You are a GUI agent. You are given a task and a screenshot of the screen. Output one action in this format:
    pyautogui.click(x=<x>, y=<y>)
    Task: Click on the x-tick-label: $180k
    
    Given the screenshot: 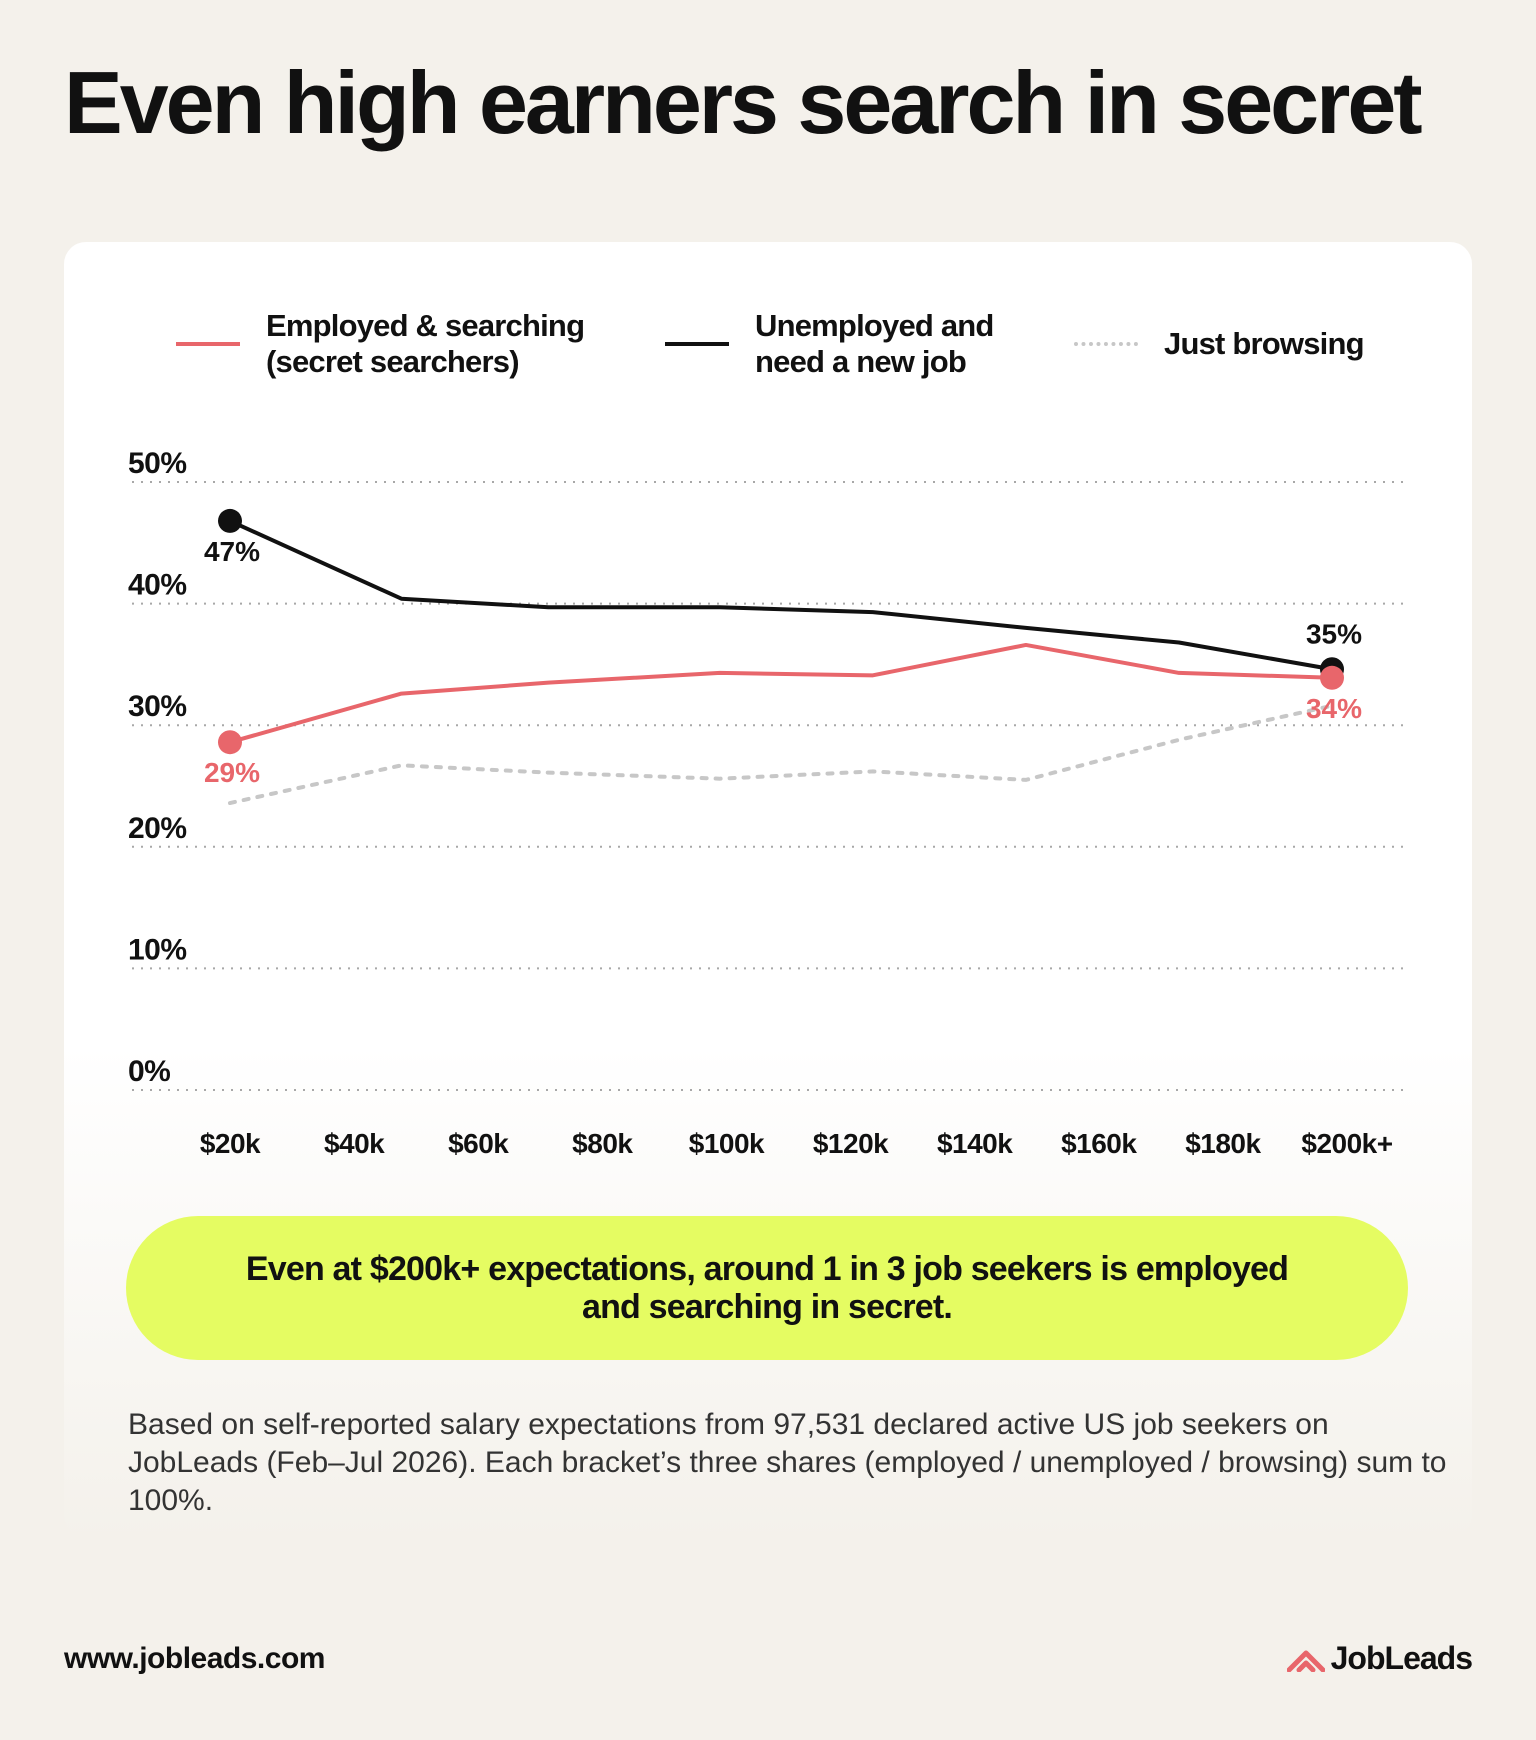 What is the action you would take?
    pyautogui.click(x=1223, y=1143)
    